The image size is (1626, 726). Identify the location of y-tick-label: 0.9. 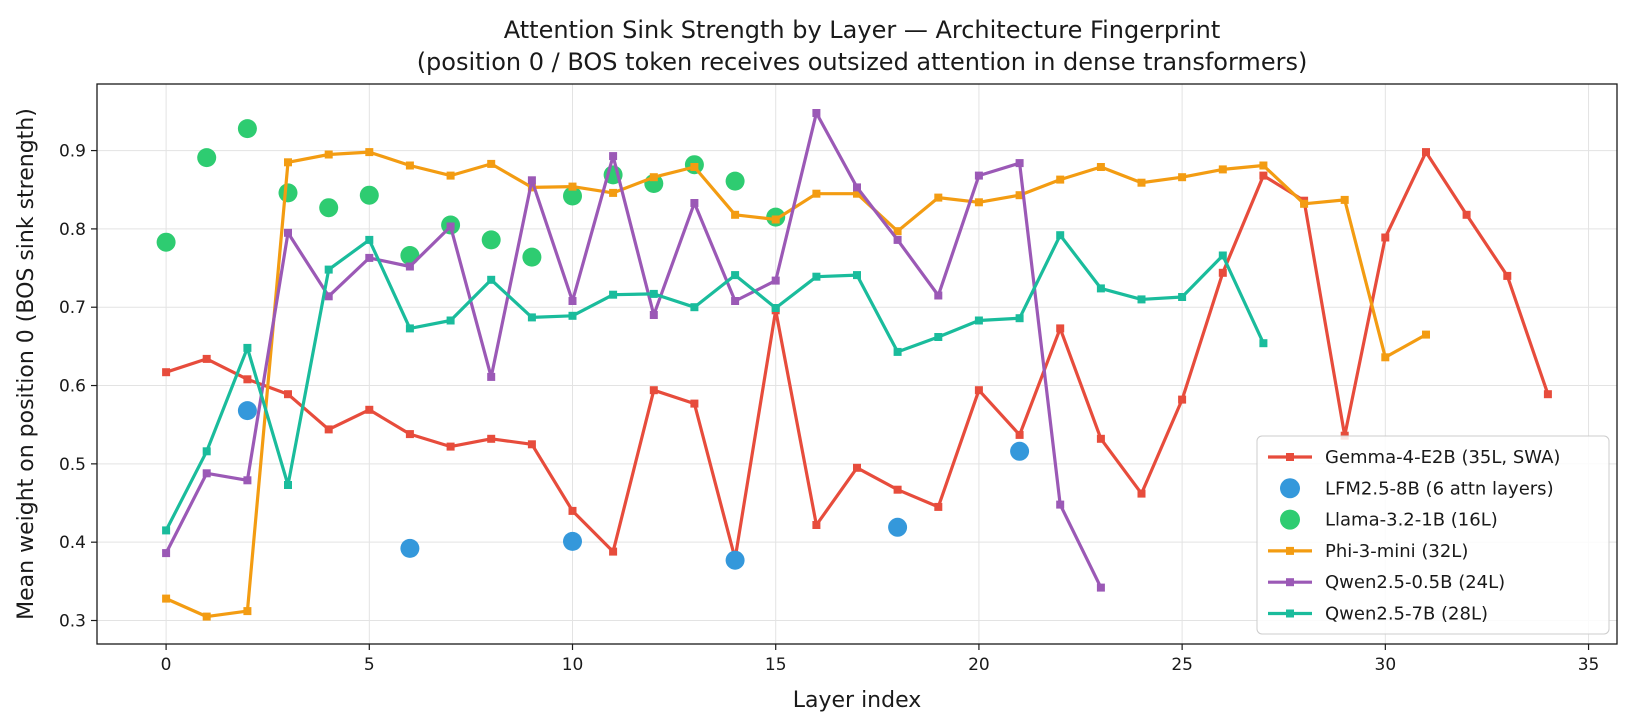
(72, 152).